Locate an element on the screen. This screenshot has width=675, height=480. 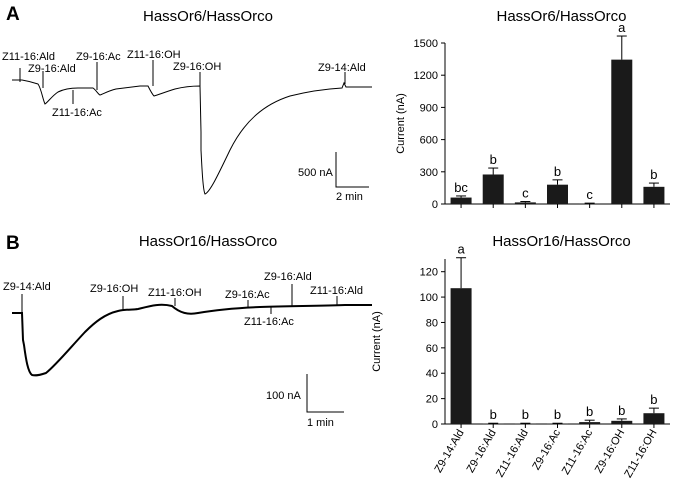
panel-b-stim-label: Z11-16:OH is located at coordinates (175, 293).